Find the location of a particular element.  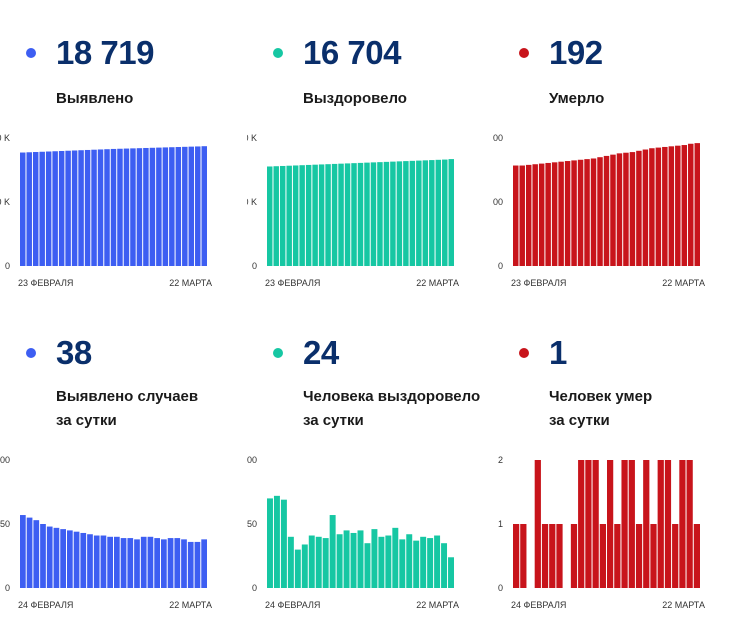

bar-chart: 0 10 K 20 K 23 ФЕВРАЛЯ 22 МАРТА is located at coordinates (106, 210).